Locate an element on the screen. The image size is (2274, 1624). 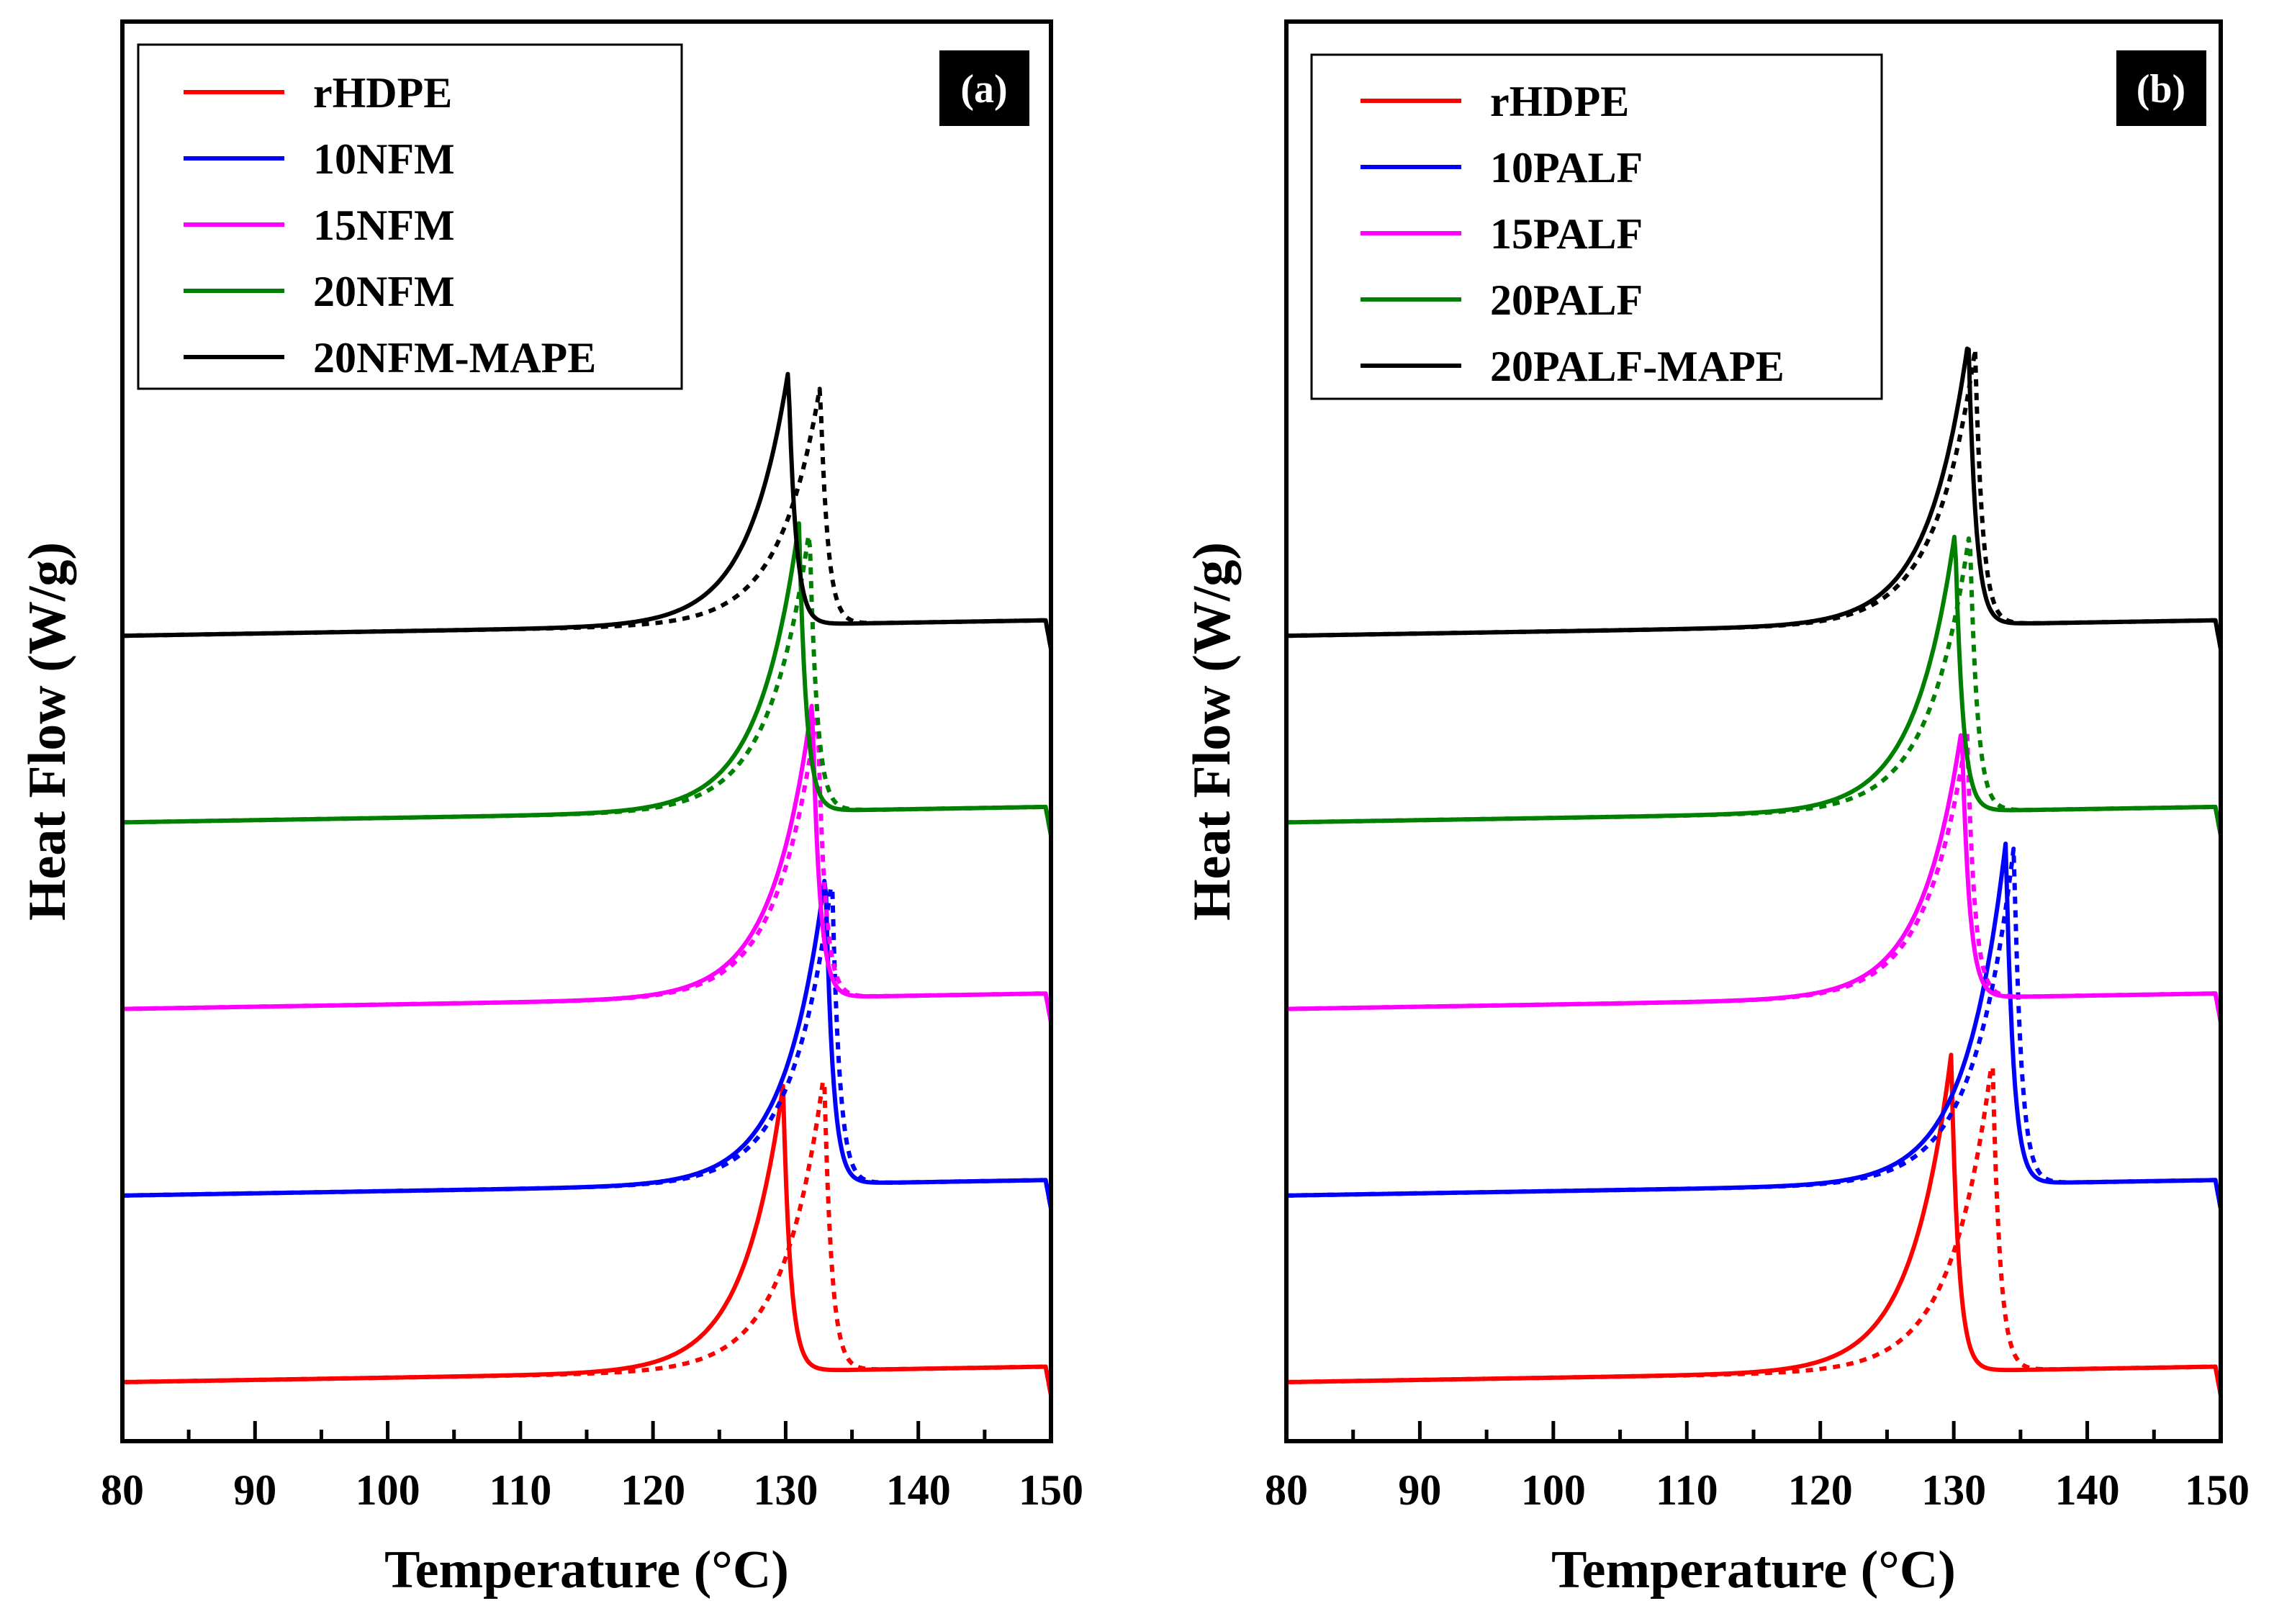
panel-b-curve-10palf-dotted is located at coordinates (1754, 1028).